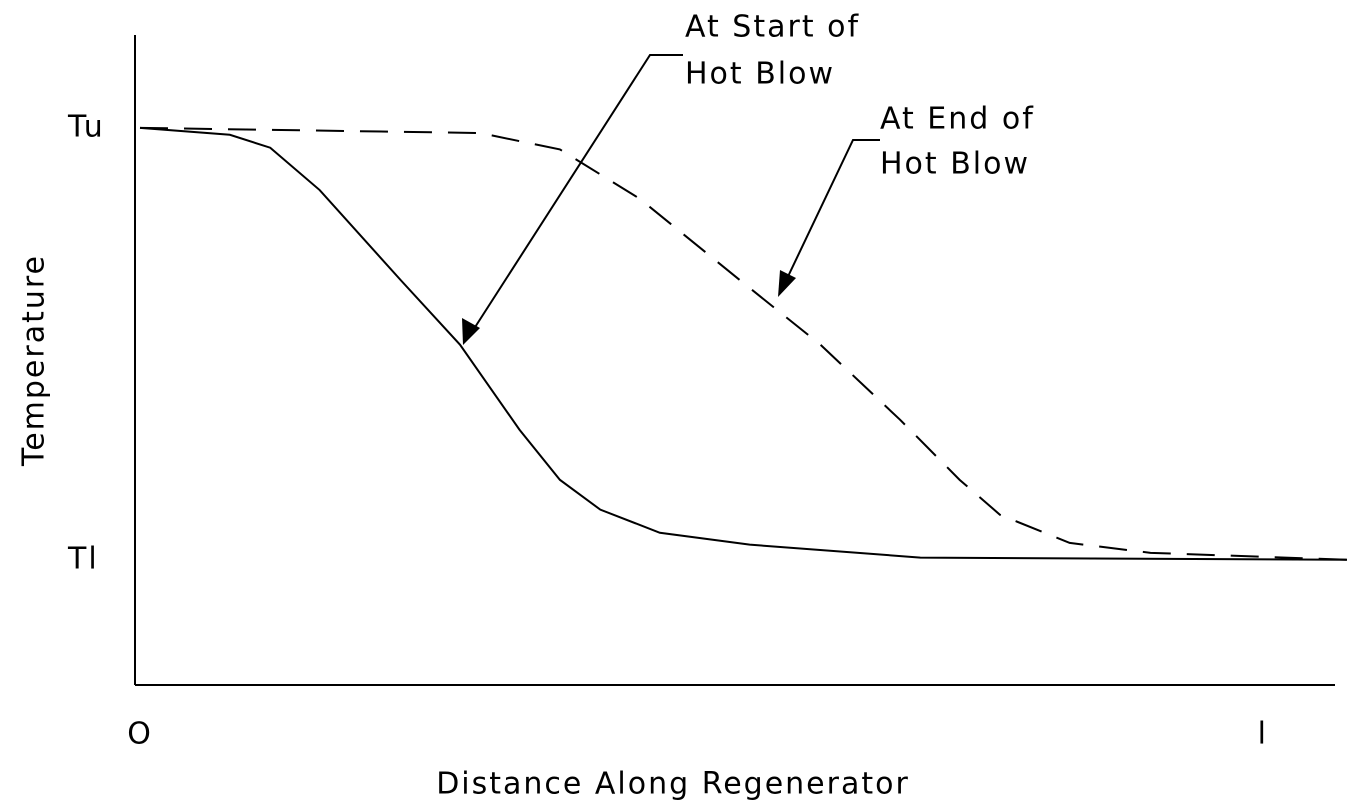 The image size is (1347, 810). I want to click on x-tick-label: l, so click(1263, 734).